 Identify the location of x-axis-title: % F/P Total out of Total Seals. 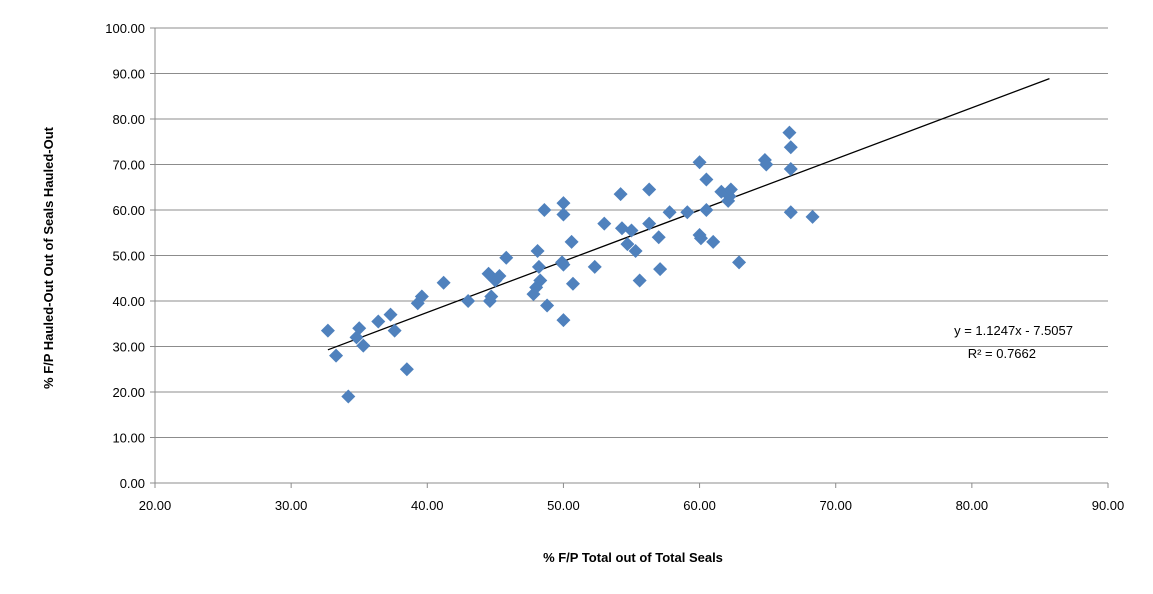
(633, 557).